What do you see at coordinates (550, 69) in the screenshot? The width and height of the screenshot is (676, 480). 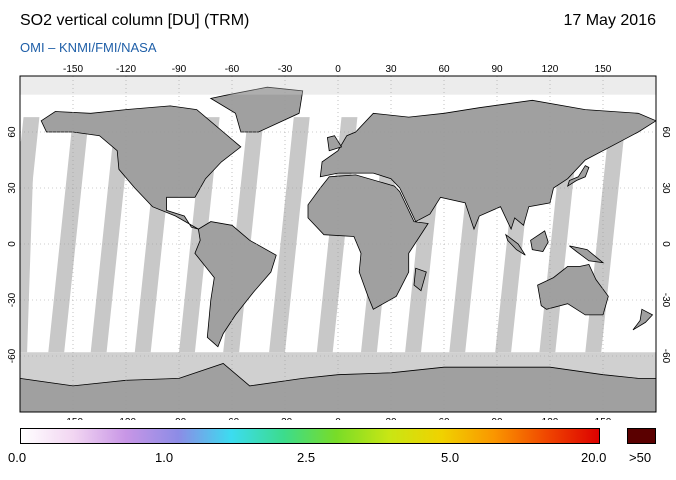 I see `lon-tick-top-9: 120` at bounding box center [550, 69].